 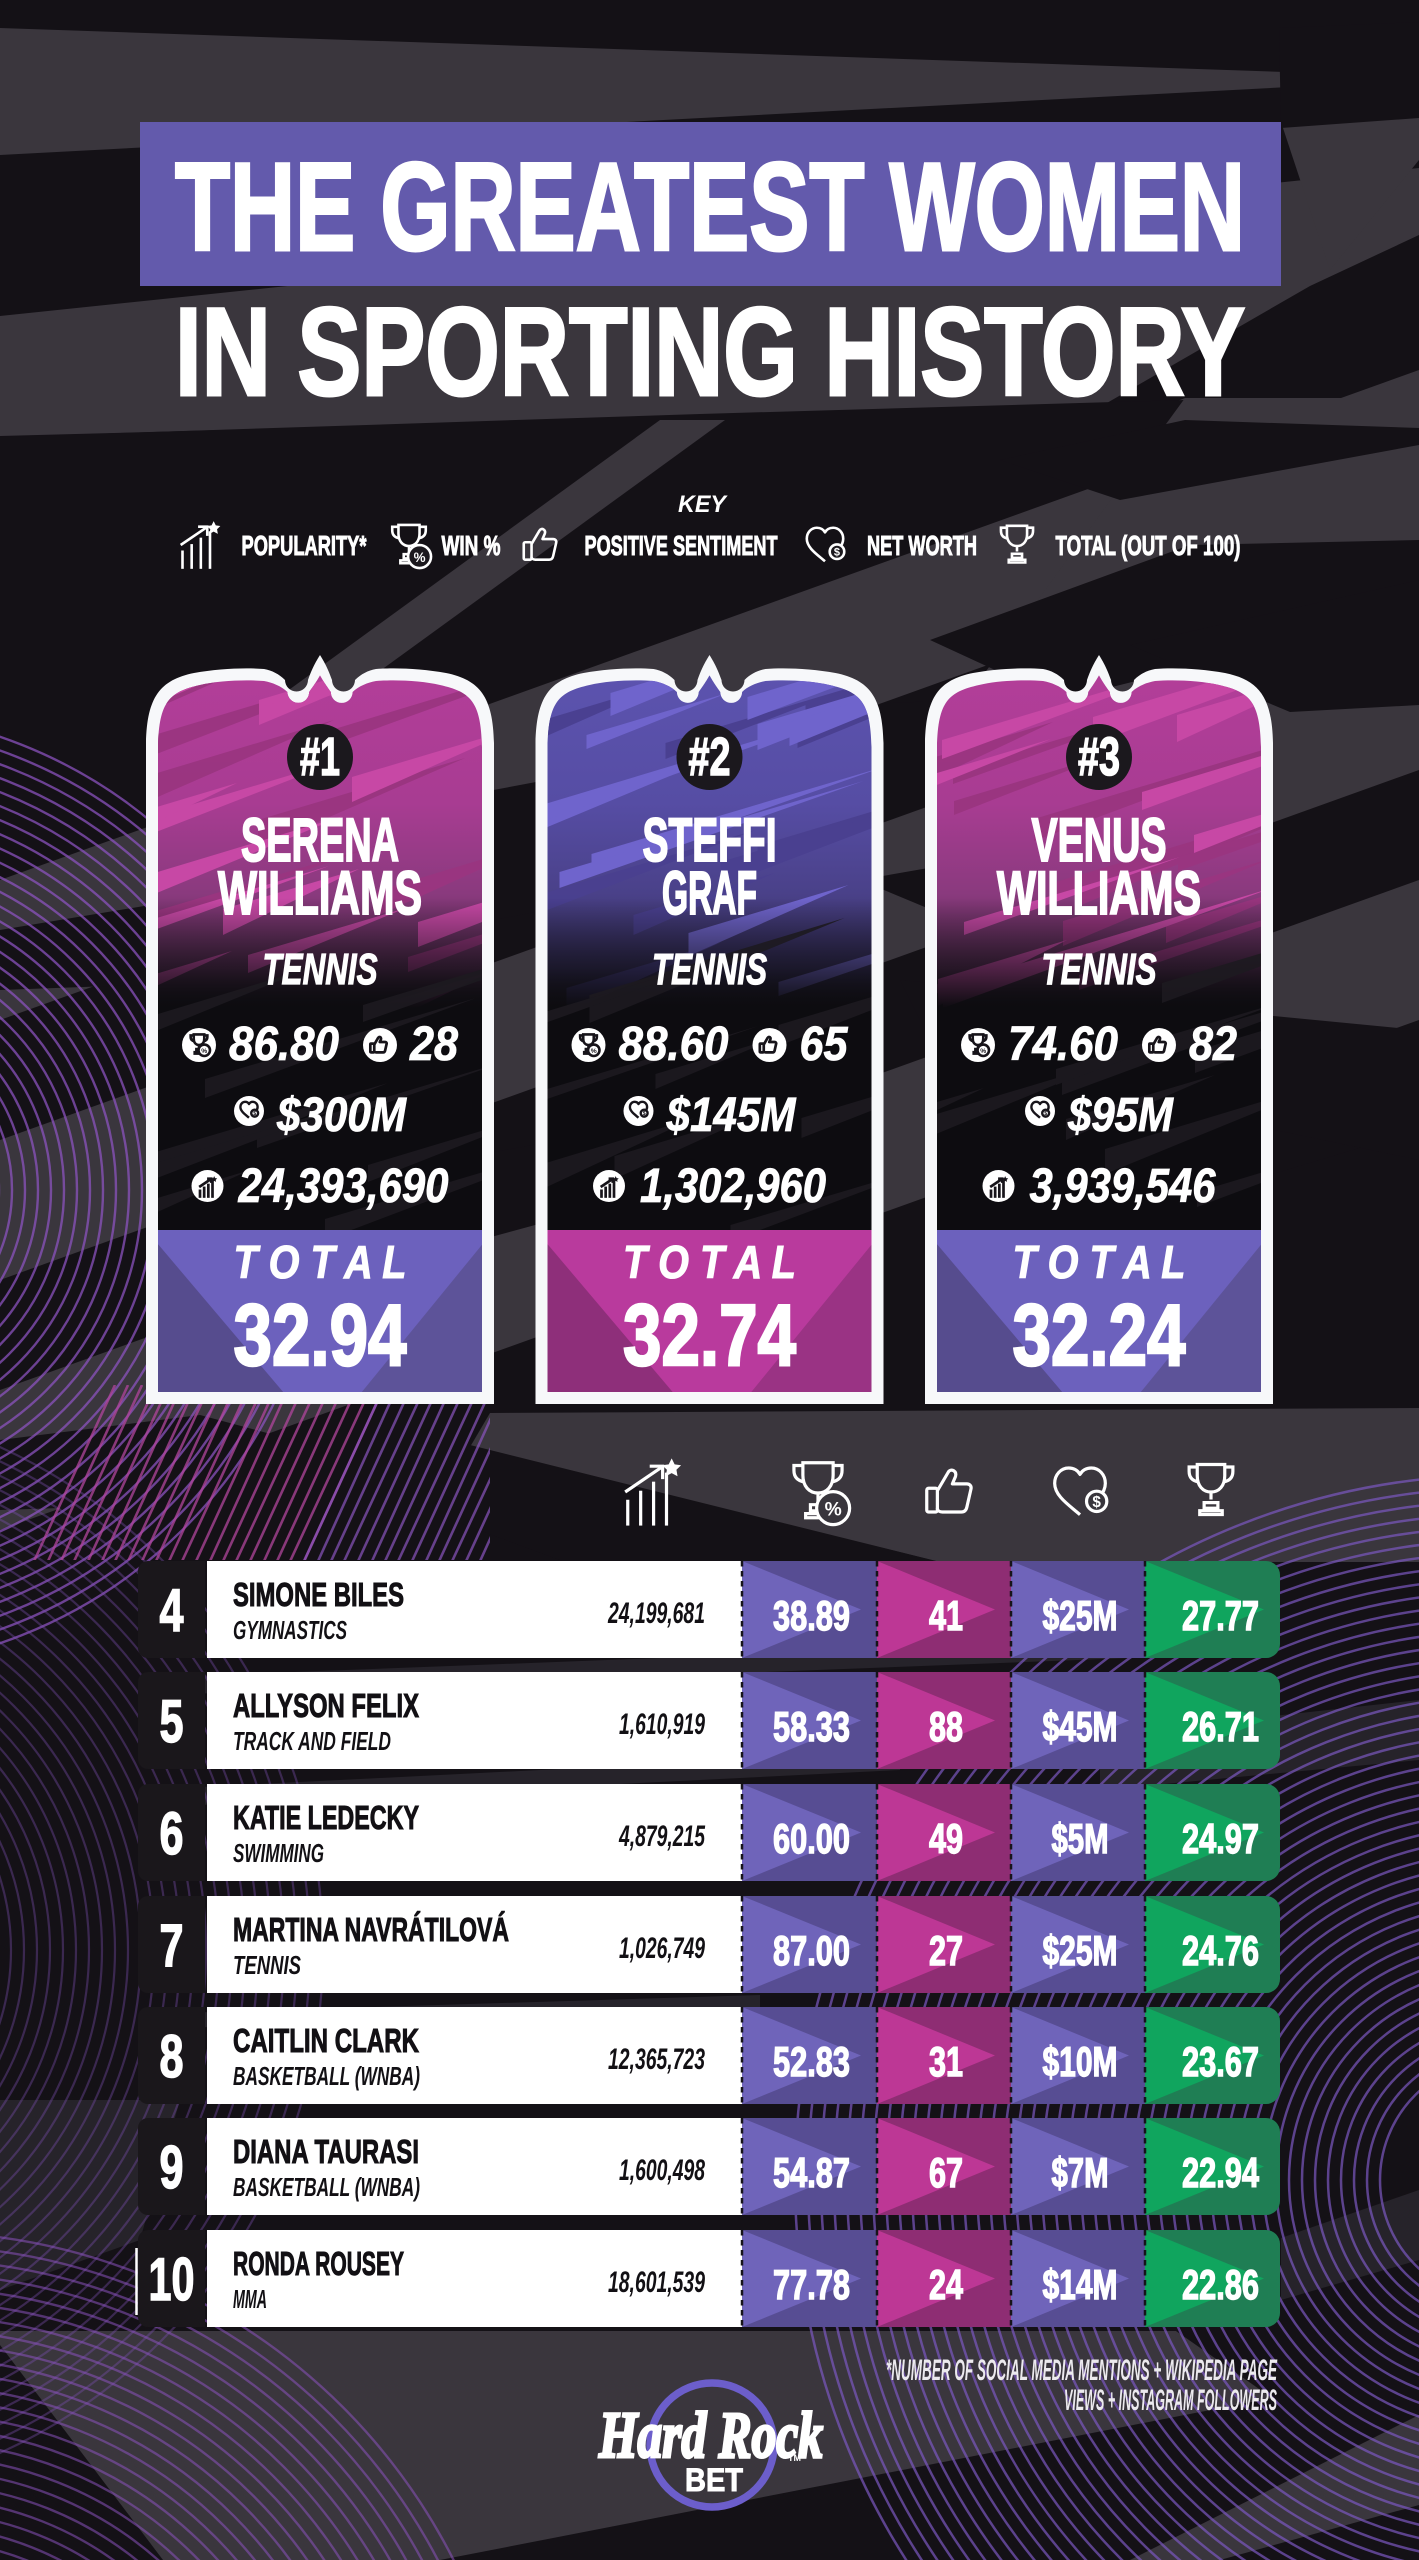 I want to click on svg-text: 4,879,215, so click(x=661, y=1836).